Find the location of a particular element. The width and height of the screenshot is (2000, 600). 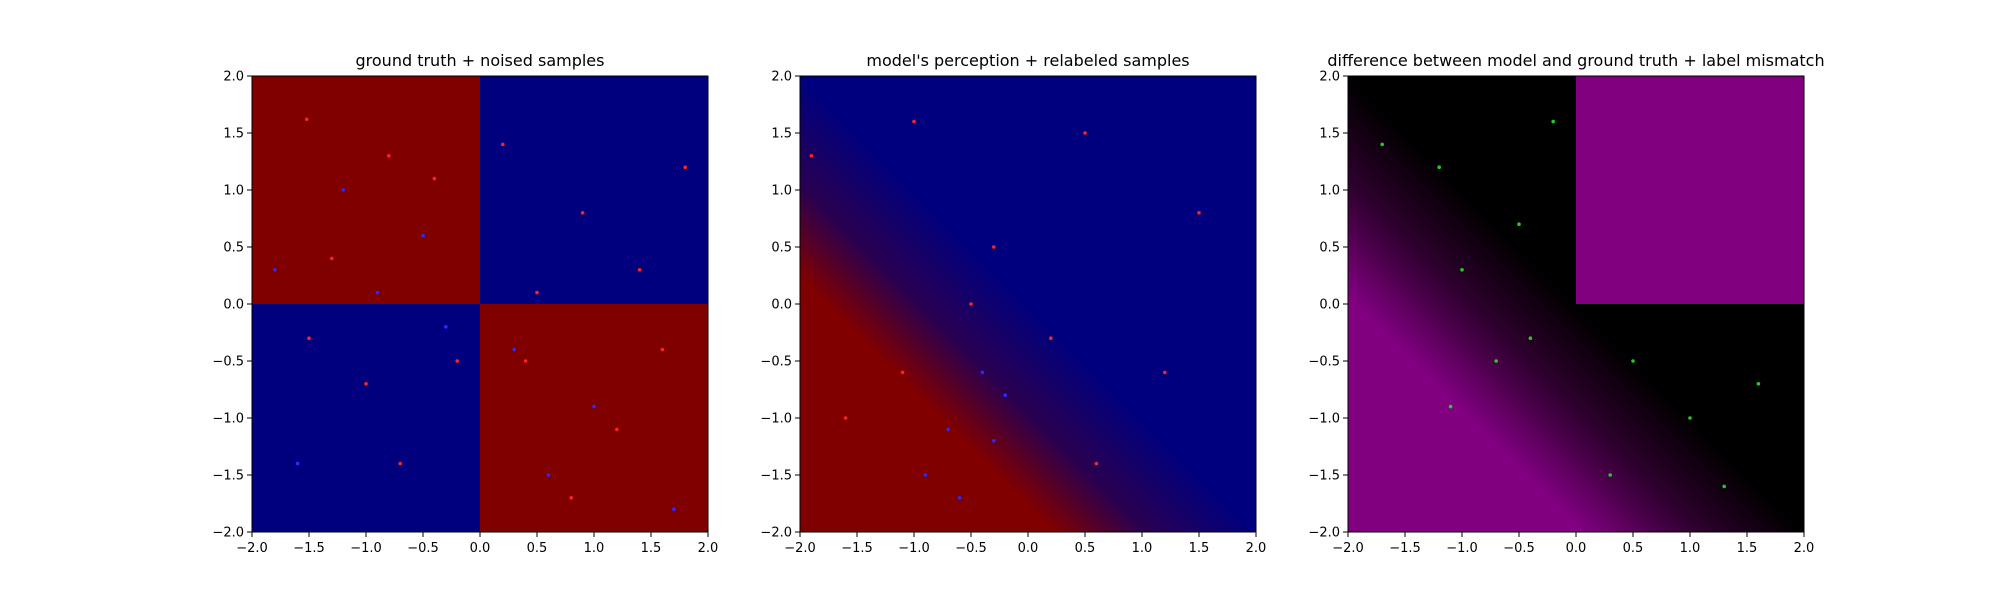

panel-1-bg-bl is located at coordinates (366, 418).